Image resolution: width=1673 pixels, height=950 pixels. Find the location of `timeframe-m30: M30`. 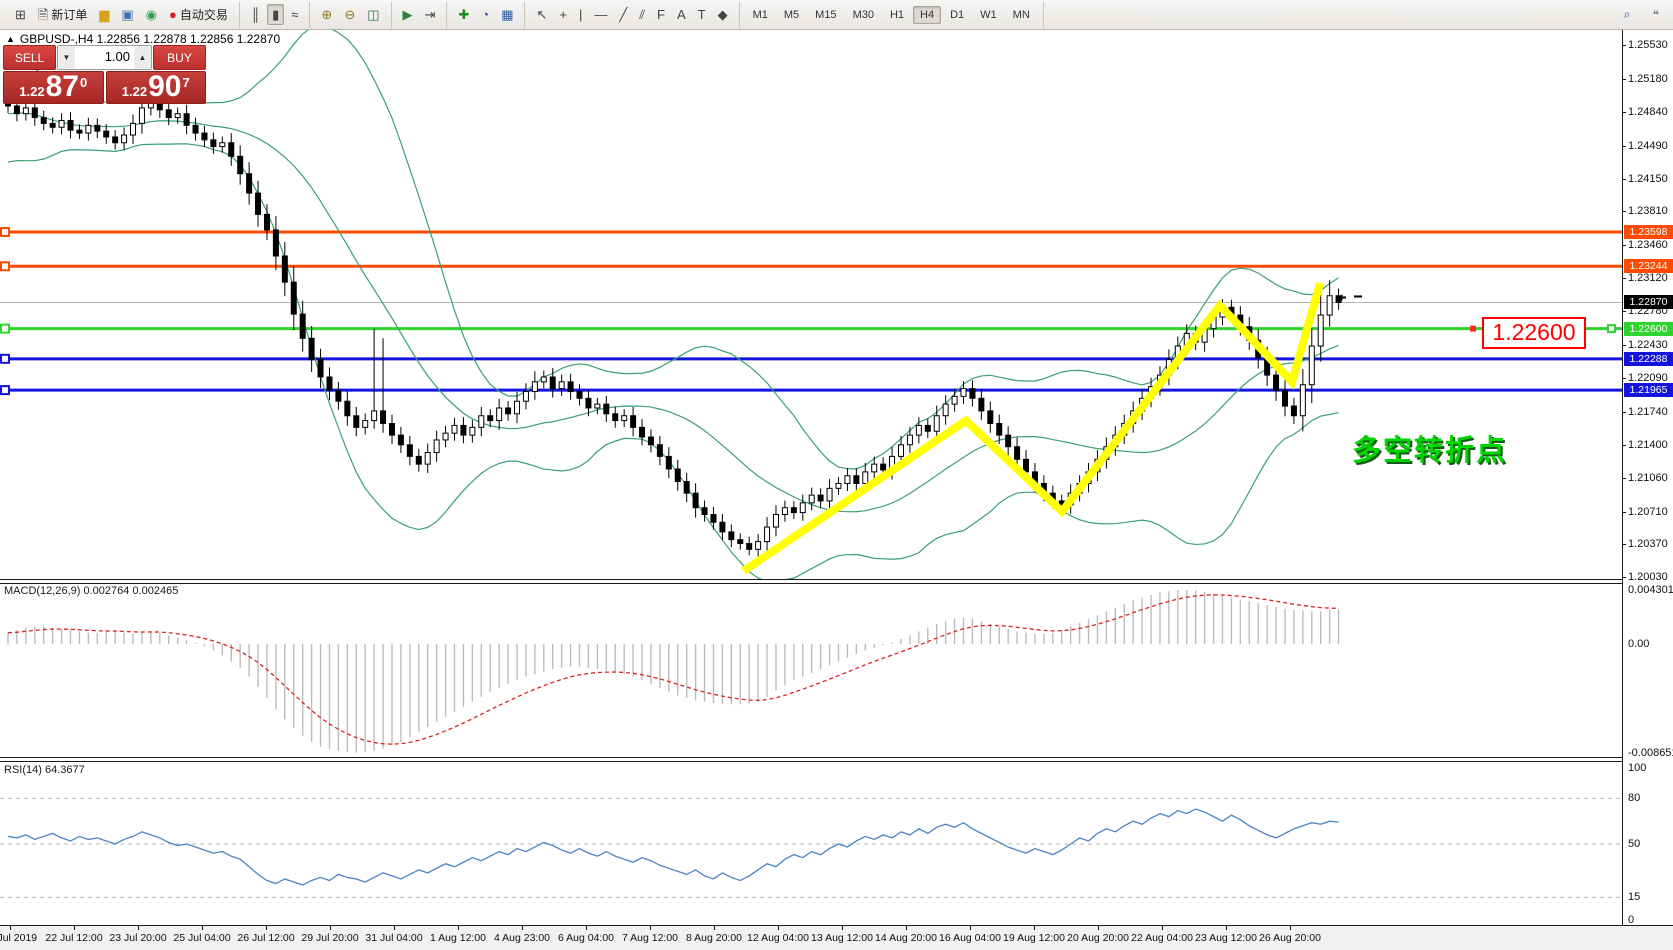

timeframe-m30: M30 is located at coordinates (863, 14).